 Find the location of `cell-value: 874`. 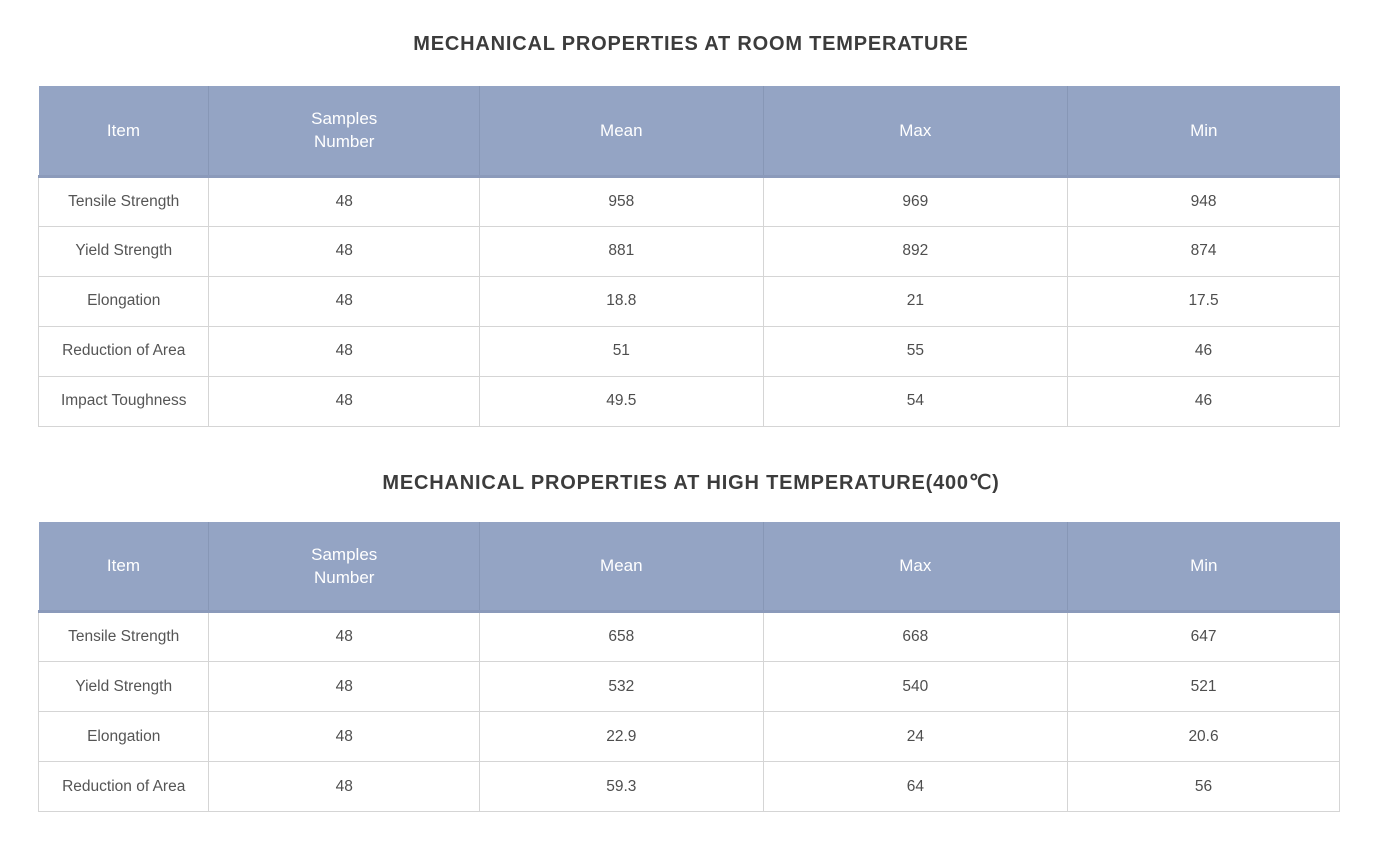

cell-value: 874 is located at coordinates (1203, 251).